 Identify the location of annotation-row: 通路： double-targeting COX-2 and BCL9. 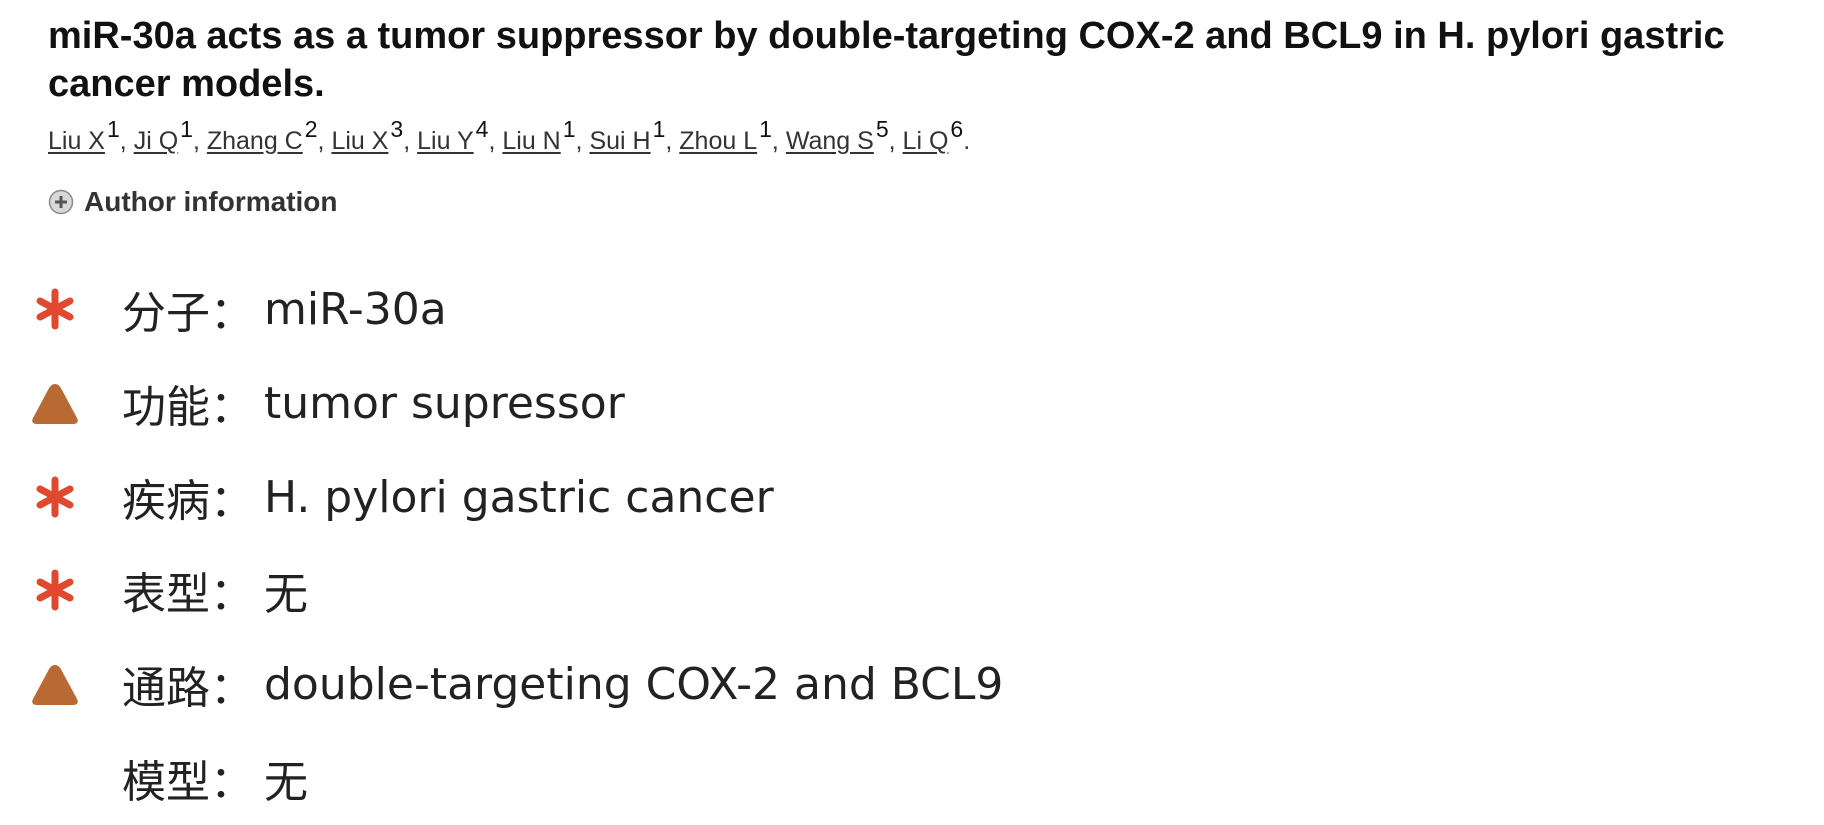
(912, 684).